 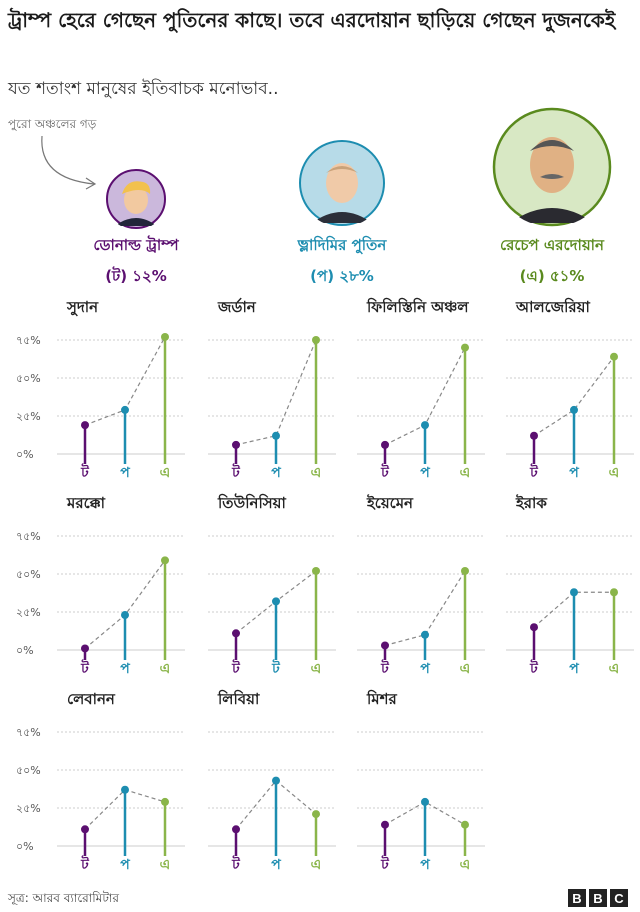 What do you see at coordinates (136, 276) in the screenshot?
I see `leader-average: (ট) ১২%` at bounding box center [136, 276].